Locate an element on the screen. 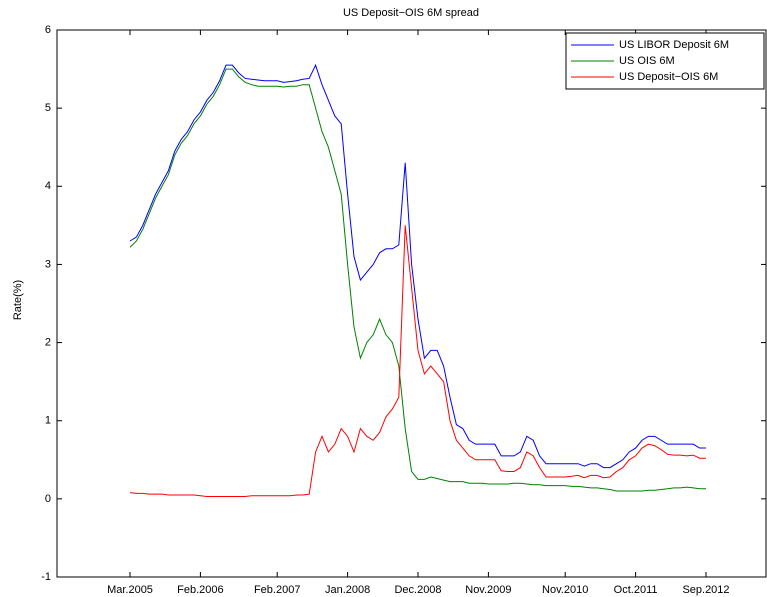  y-tick-label: 3 is located at coordinates (48, 264).